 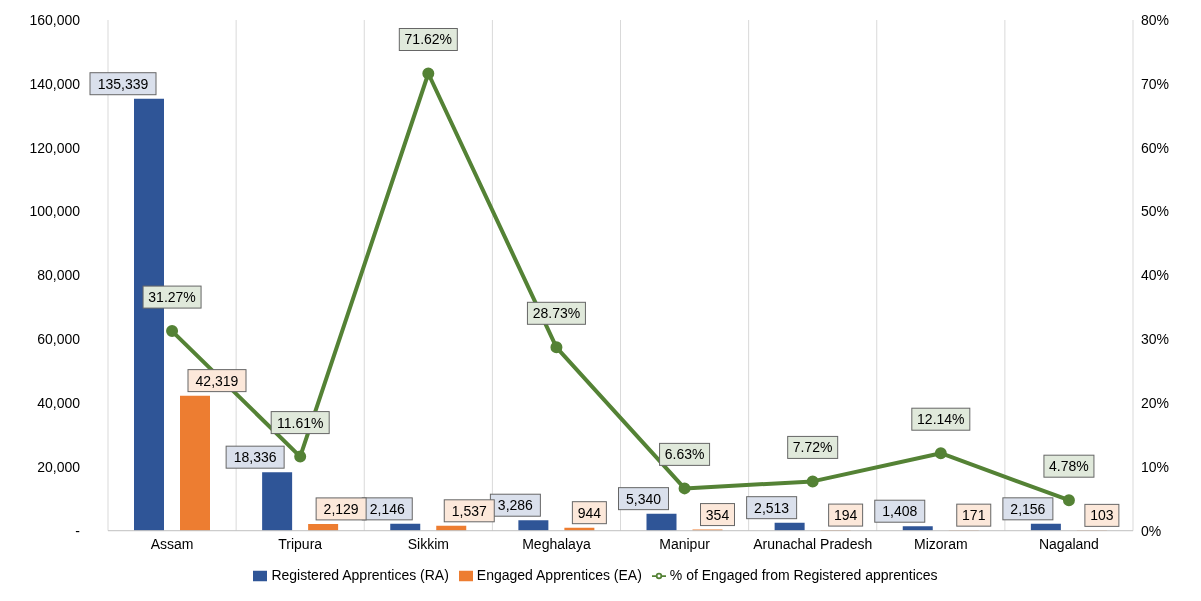 What do you see at coordinates (59, 339) in the screenshot?
I see `y-tick-label: 60,000` at bounding box center [59, 339].